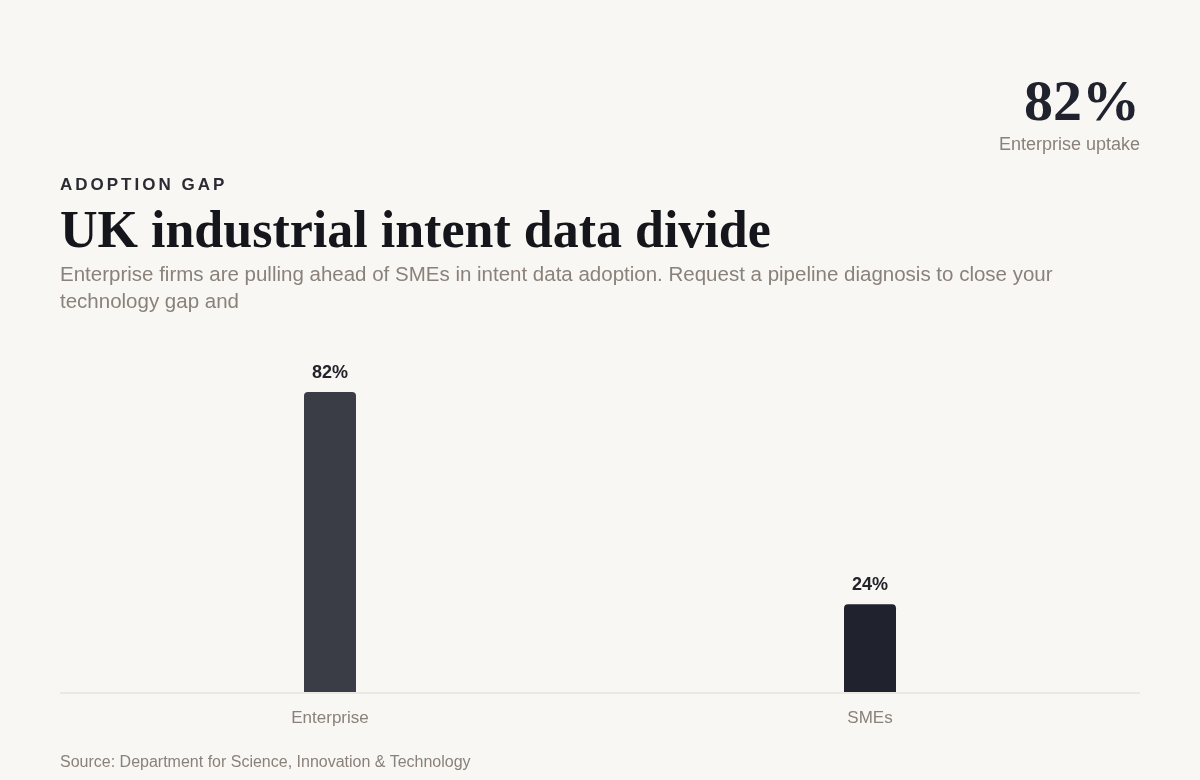 This screenshot has height=780, width=1200. What do you see at coordinates (330, 717) in the screenshot?
I see `x-tick-label: Enterprise` at bounding box center [330, 717].